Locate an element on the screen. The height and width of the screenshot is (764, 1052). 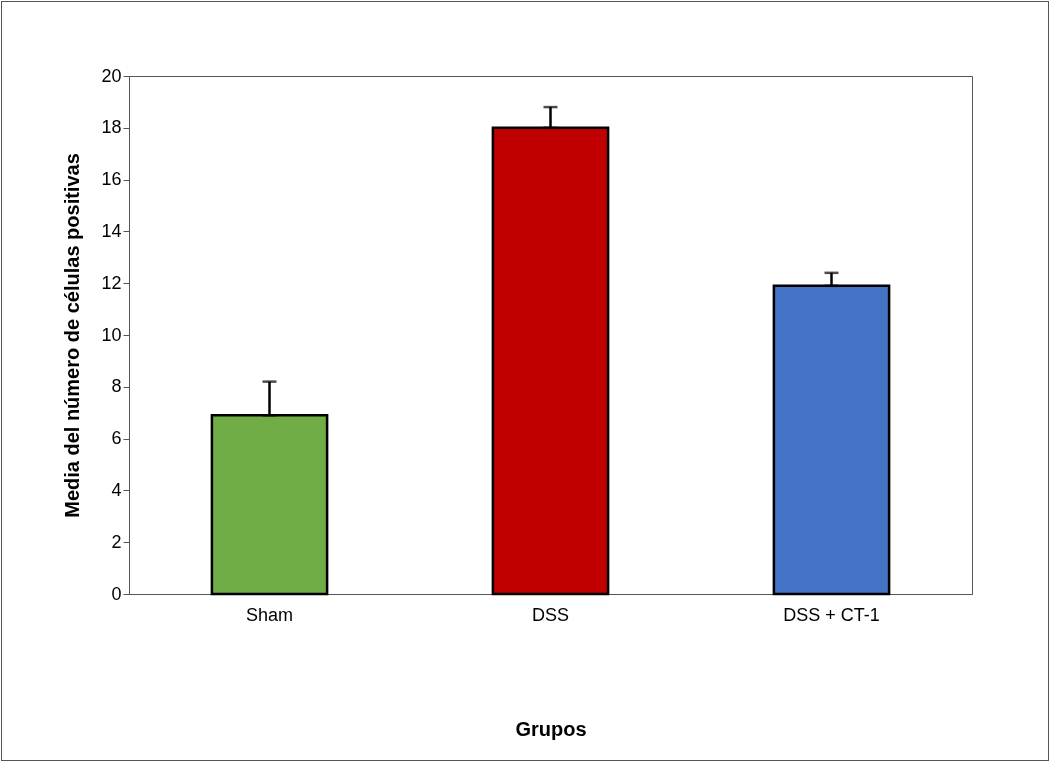
y-axis-title: Media del número de células positivas is located at coordinates (72, 335).